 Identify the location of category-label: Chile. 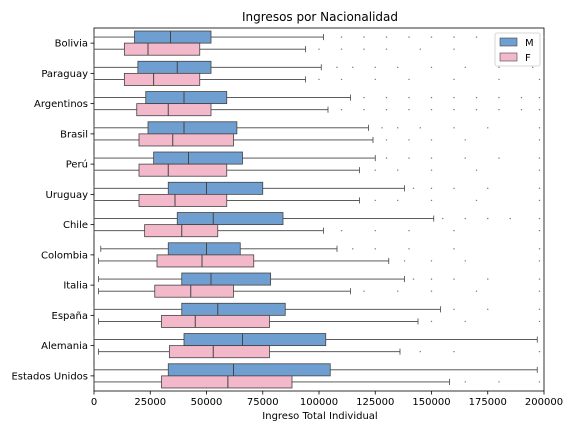
(75, 225).